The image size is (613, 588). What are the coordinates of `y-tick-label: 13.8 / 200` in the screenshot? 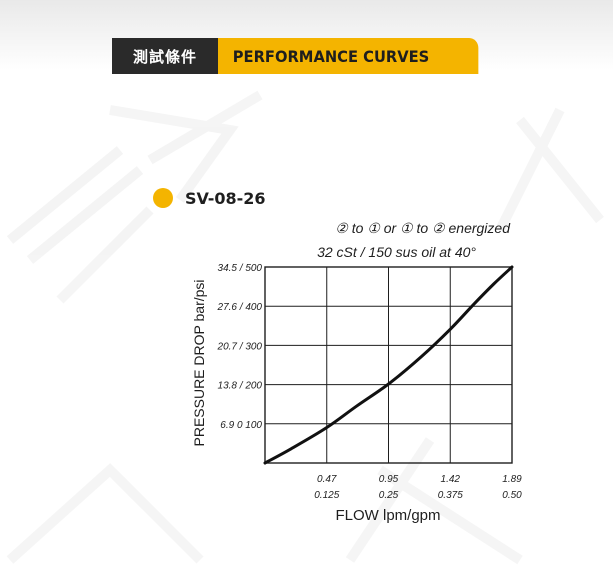 It's located at (240, 386).